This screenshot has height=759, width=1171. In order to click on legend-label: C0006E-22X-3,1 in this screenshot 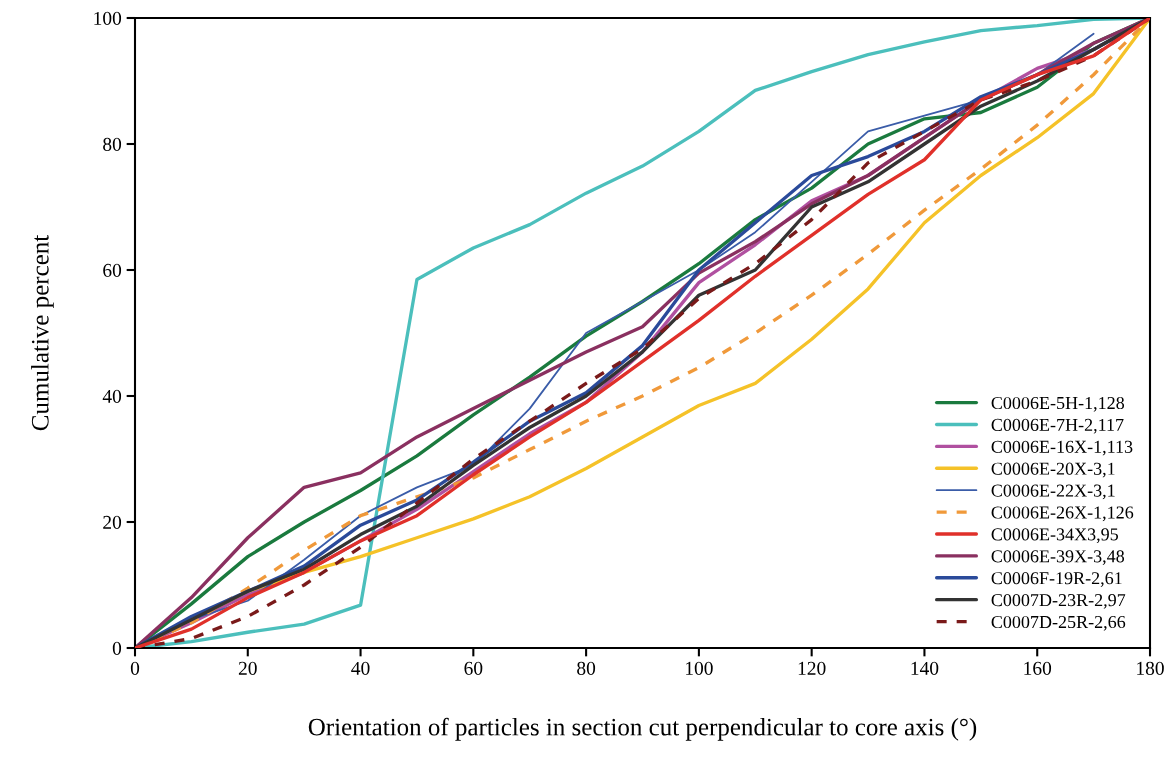, I will do `click(1053, 492)`.